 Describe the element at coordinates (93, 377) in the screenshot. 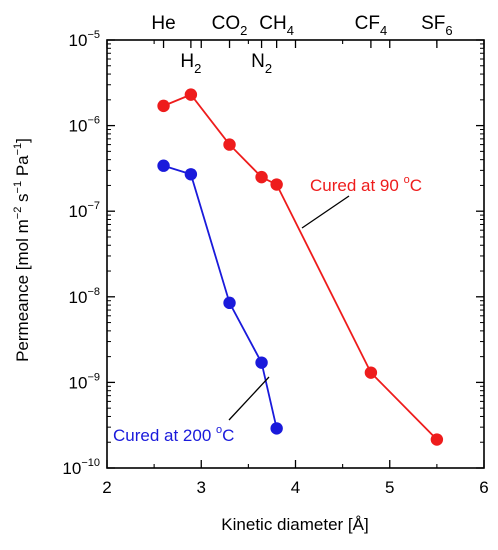

I see `y-tick-exponent: −9` at that location.